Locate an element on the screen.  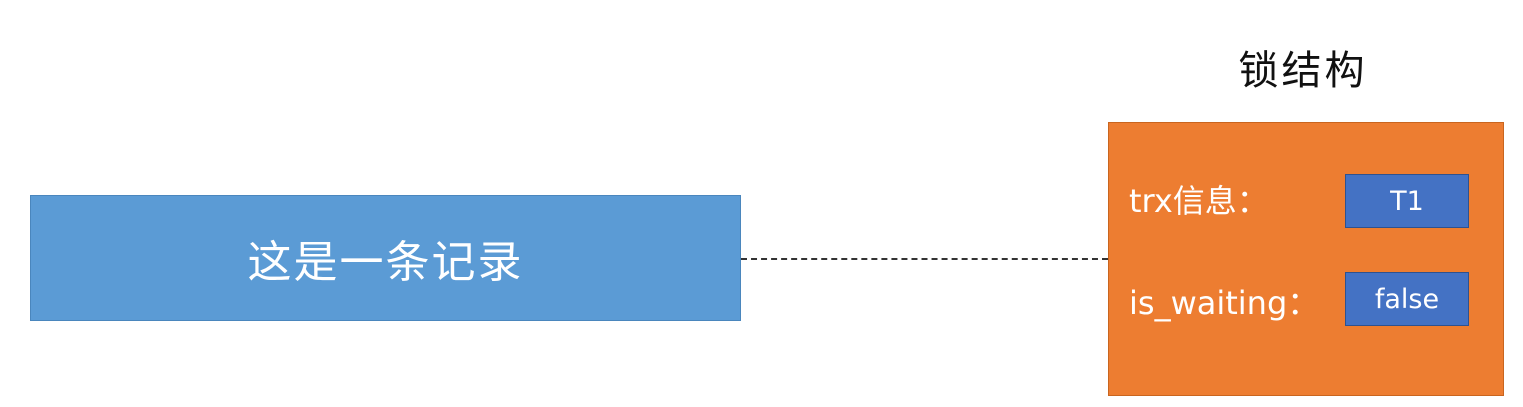
trx-info-label: trx信息： is located at coordinates (1199, 201).